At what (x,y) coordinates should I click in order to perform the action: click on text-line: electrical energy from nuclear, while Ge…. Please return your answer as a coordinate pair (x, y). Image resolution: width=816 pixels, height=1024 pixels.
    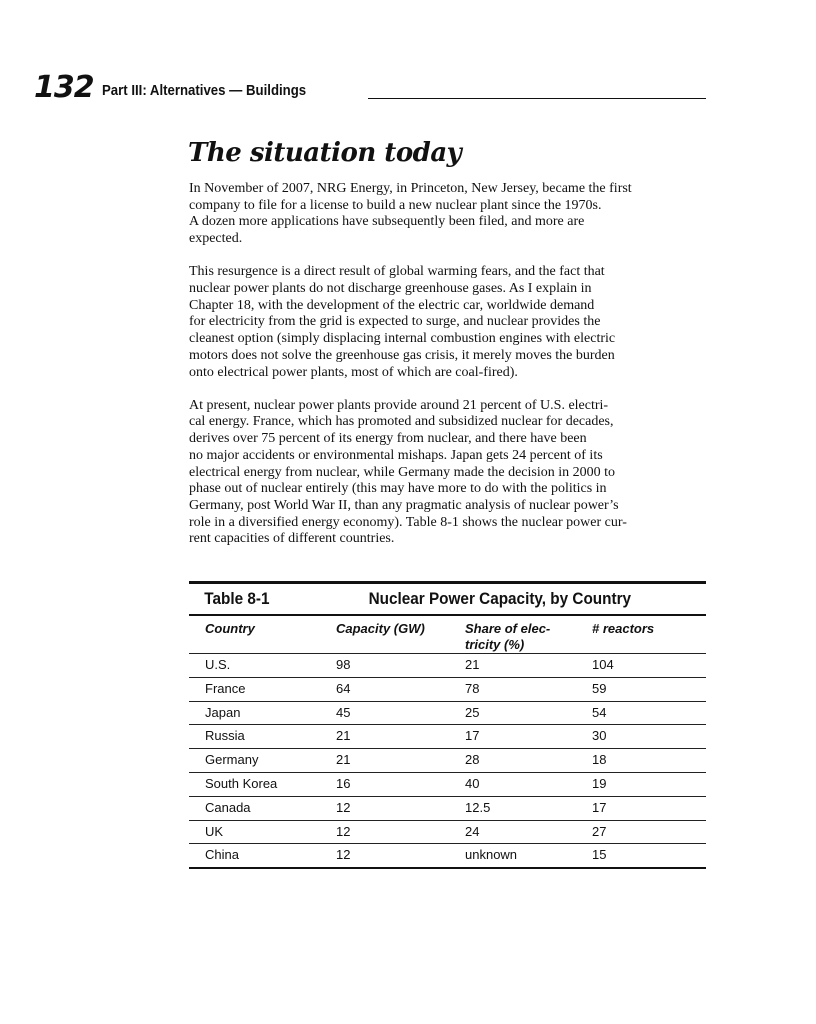
    Looking at the image, I should click on (402, 472).